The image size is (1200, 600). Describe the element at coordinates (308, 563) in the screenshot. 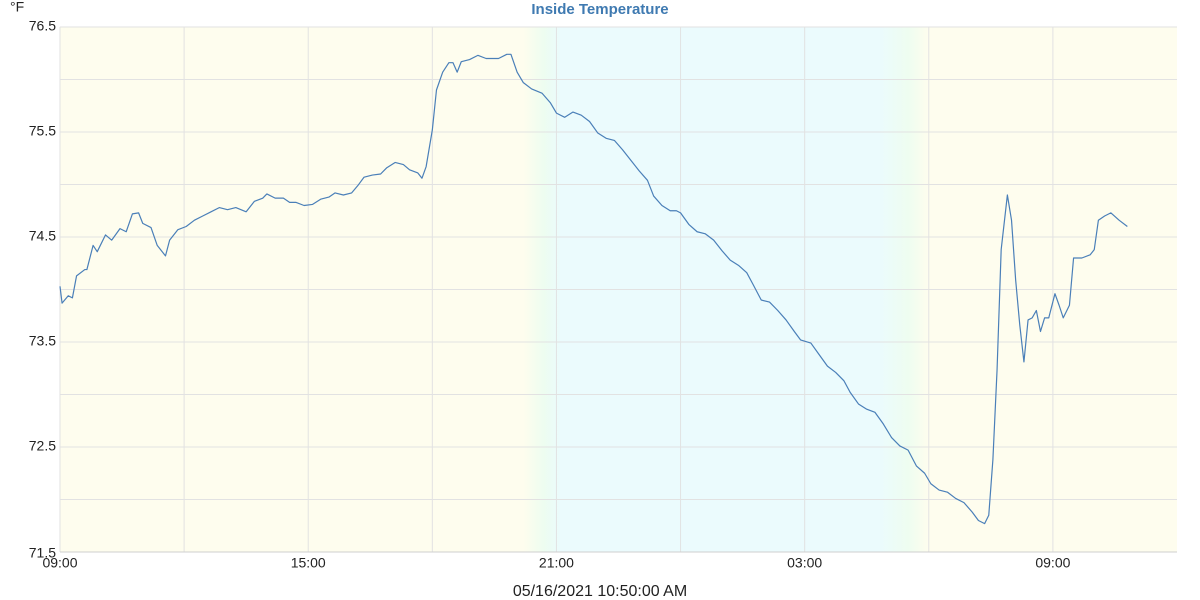

I see `x-tick-label: 15:00` at that location.